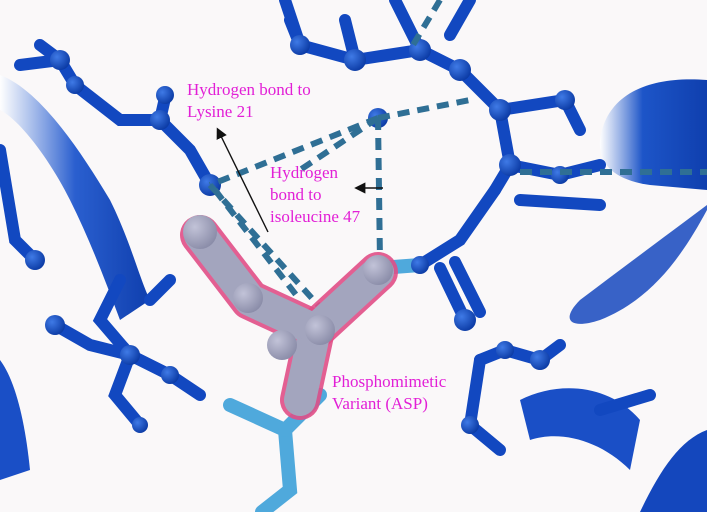 The image size is (707, 512). I want to click on variant-label-line-2: Variant (ASP), so click(380, 403).